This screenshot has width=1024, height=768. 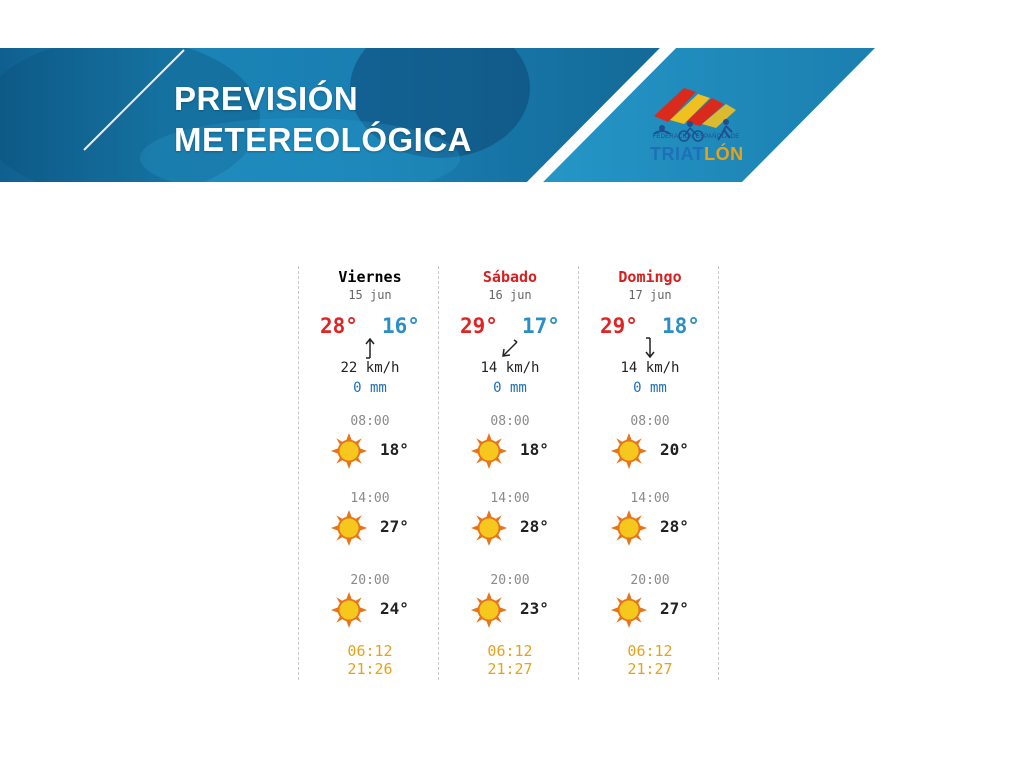 What do you see at coordinates (401, 326) in the screenshot?
I see `min-temperature: 16°` at bounding box center [401, 326].